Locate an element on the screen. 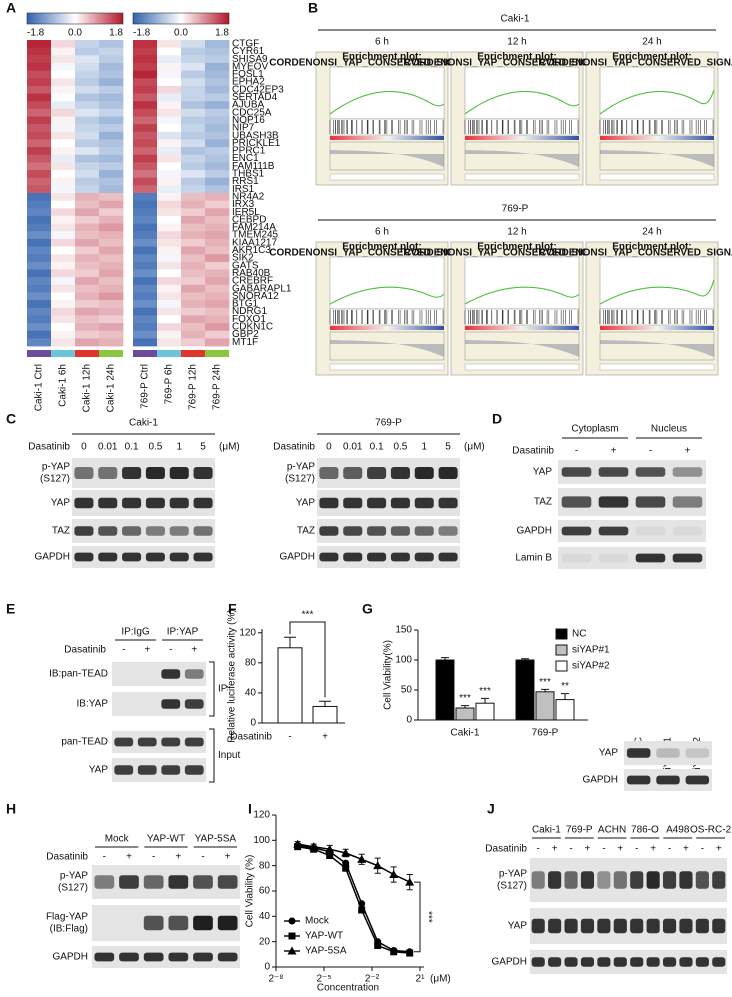  panel-letter: B is located at coordinates (313, 8).